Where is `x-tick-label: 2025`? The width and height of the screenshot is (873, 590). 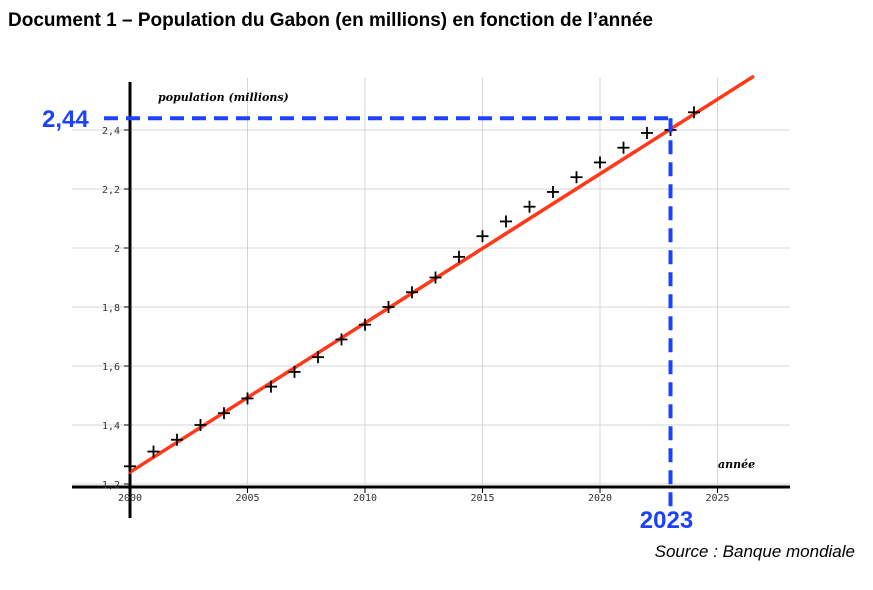 x-tick-label: 2025 is located at coordinates (717, 498).